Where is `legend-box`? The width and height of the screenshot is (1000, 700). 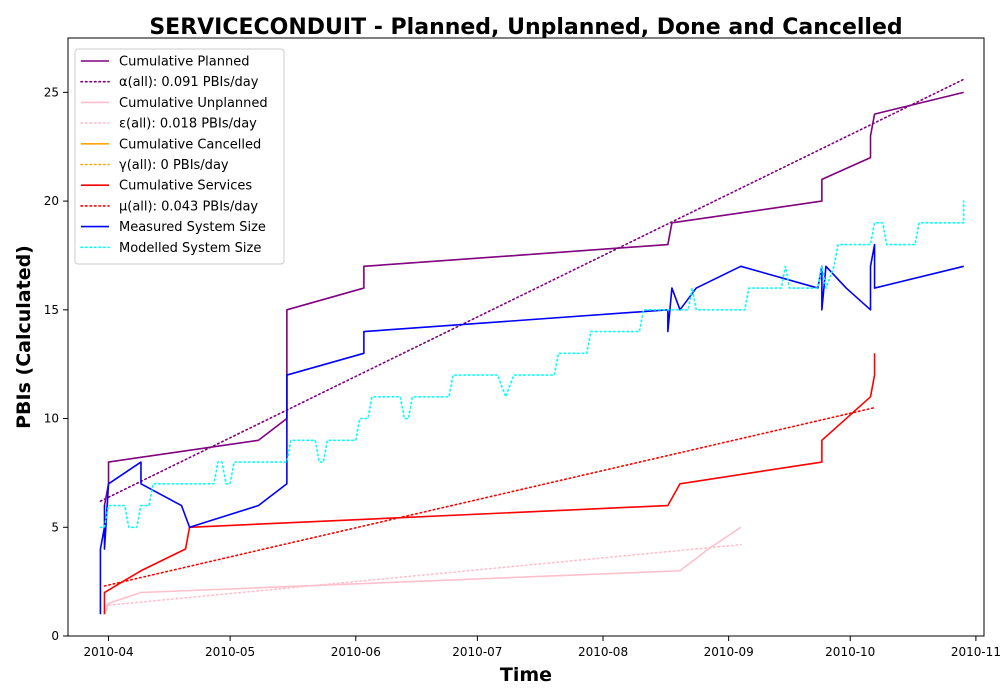 legend-box is located at coordinates (179, 156).